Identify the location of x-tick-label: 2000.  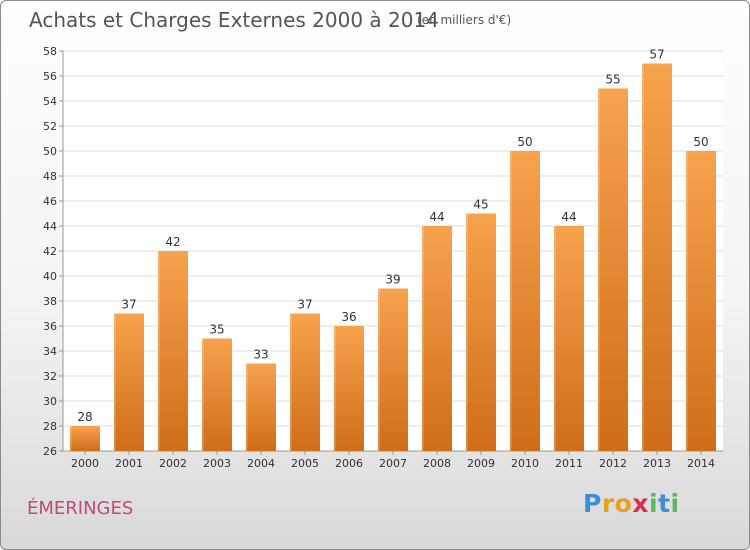
(85, 463).